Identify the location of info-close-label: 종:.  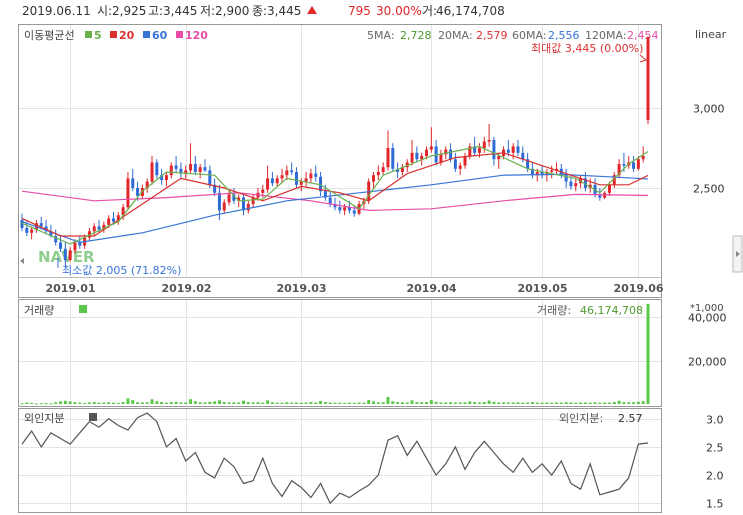
(259, 11).